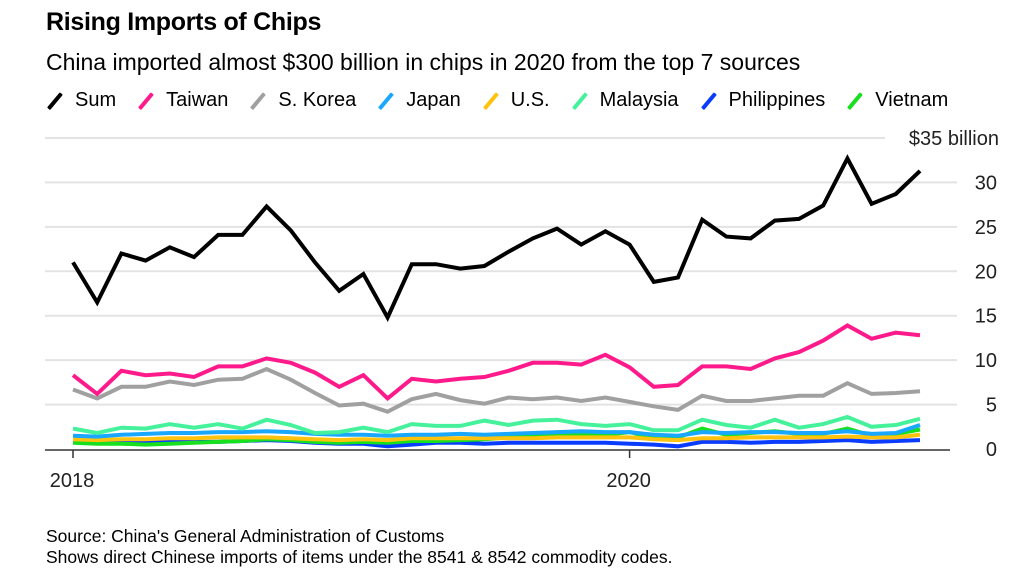 The width and height of the screenshot is (1024, 577). What do you see at coordinates (496, 390) in the screenshot?
I see `series-line-s-korea` at bounding box center [496, 390].